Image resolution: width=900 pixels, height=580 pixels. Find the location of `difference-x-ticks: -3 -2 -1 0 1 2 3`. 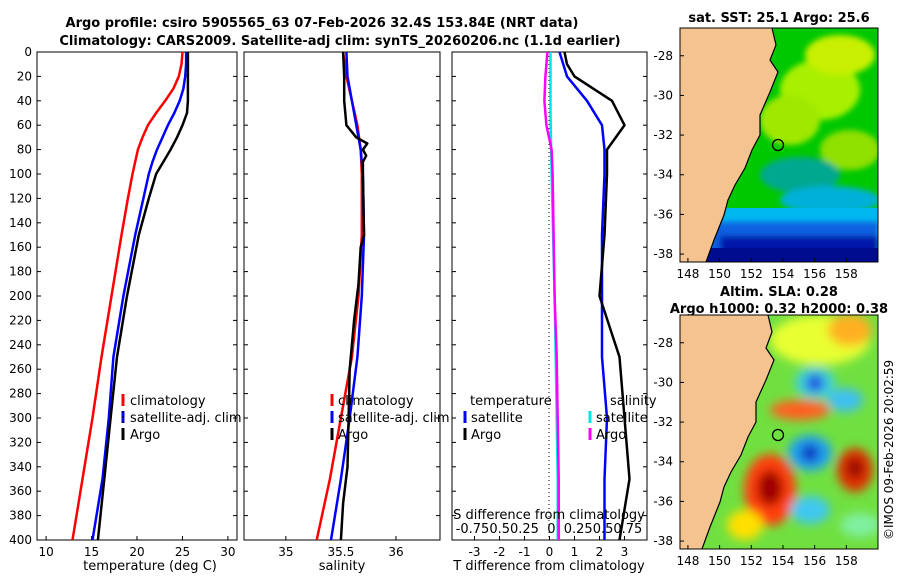

difference-x-ticks: -3 -2 -1 0 1 2 3 is located at coordinates (549, 547).